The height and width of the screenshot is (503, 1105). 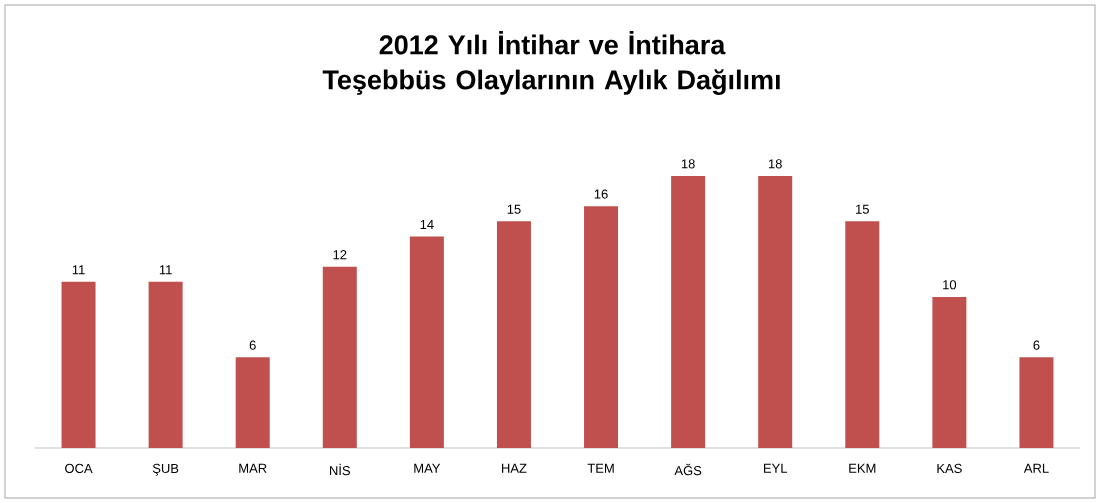 What do you see at coordinates (601, 194) in the screenshot?
I see `data-label: 16` at bounding box center [601, 194].